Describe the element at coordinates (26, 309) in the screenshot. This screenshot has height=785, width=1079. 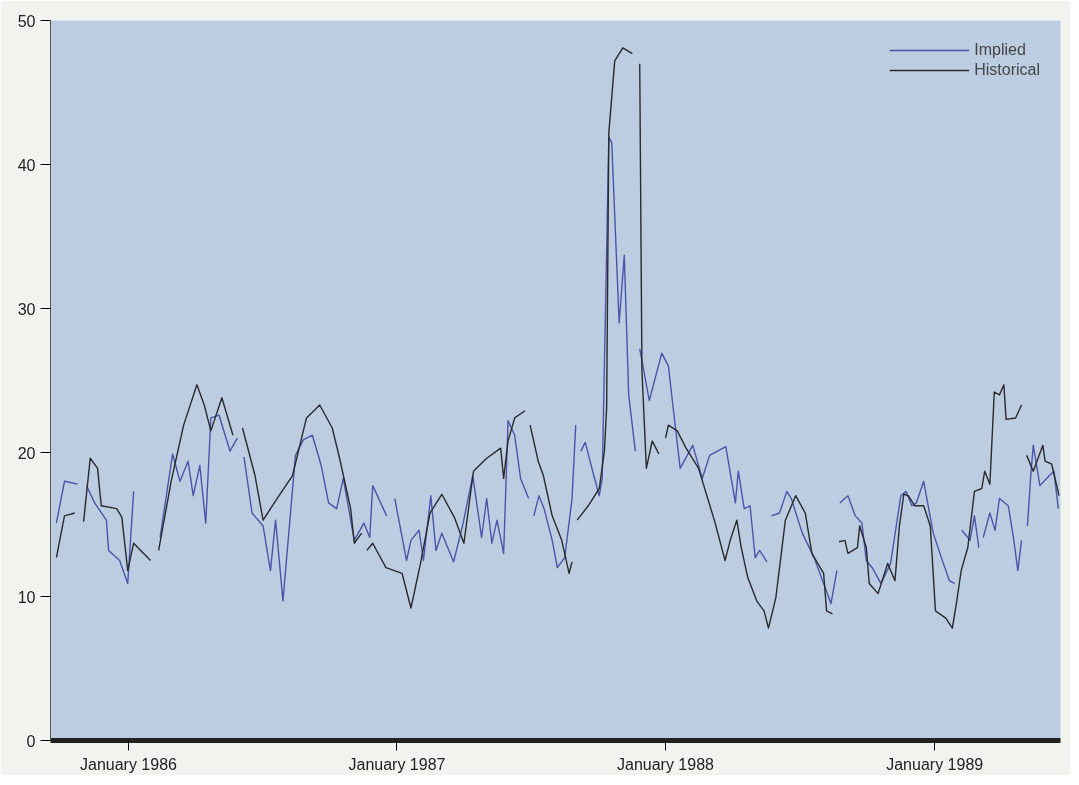
I see `y-tick-label: 30` at that location.